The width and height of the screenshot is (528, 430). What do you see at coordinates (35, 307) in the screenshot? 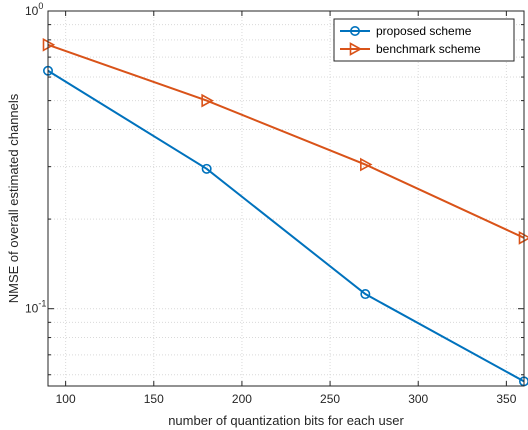
I see `y-tick-label: 10⁻¹` at bounding box center [35, 307].